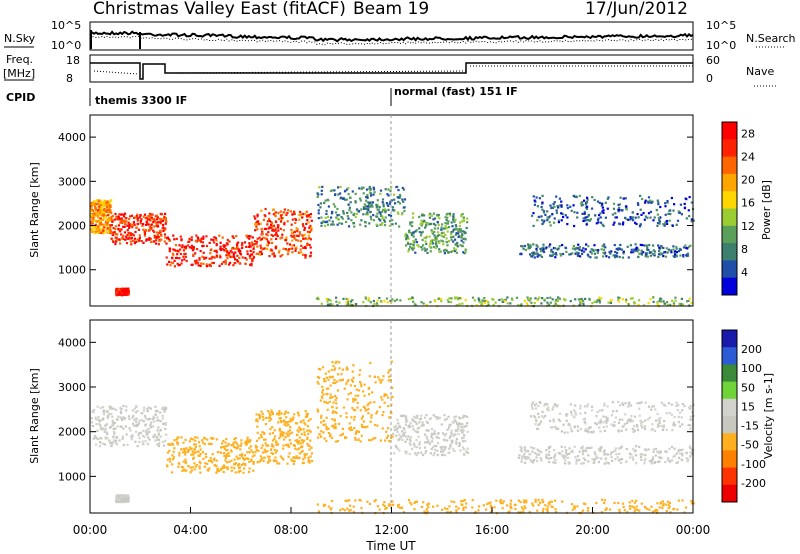 This screenshot has height=554, width=800. Describe the element at coordinates (66, 45) in the screenshot. I see `noise-left-tick-bottom: 10^0` at that location.